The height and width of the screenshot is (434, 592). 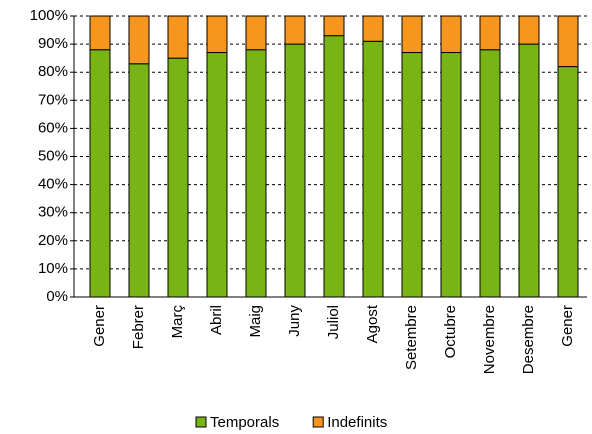 I want to click on x-tick-label: Novembre, so click(x=489, y=339).